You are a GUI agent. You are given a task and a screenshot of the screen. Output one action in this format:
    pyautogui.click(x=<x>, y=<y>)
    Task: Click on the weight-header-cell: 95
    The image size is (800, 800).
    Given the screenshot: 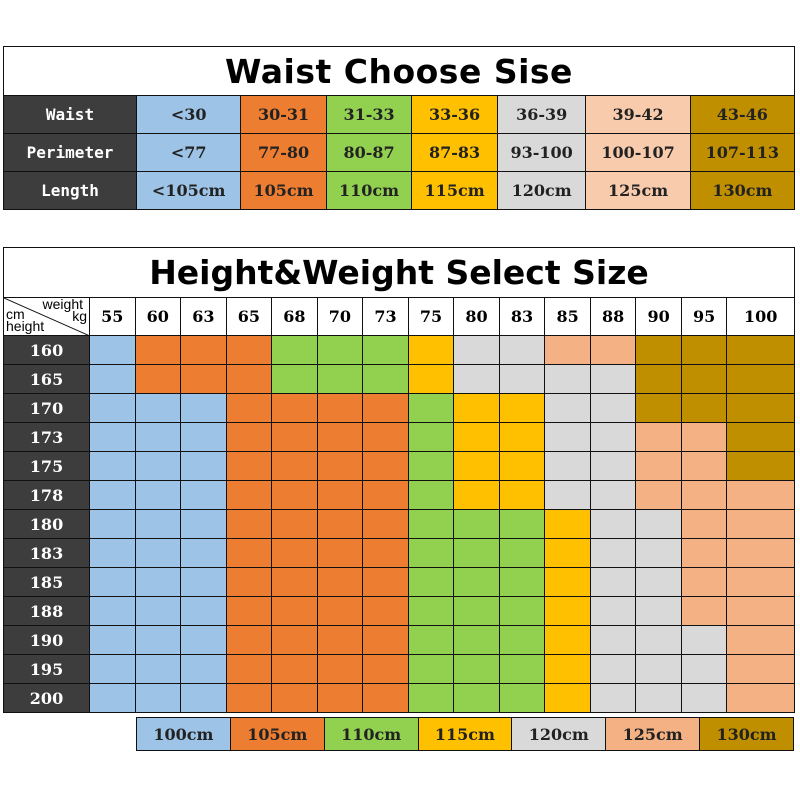 What is the action you would take?
    pyautogui.click(x=704, y=316)
    